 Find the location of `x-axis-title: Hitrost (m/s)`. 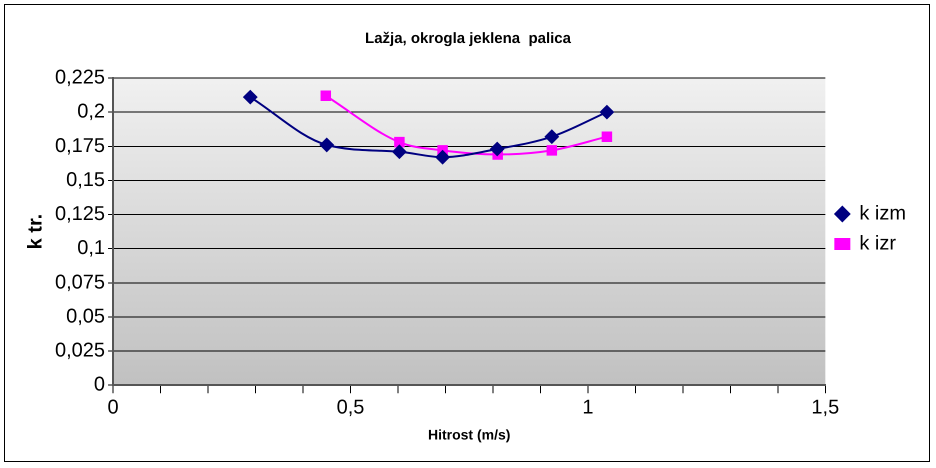

x-axis-title: Hitrost (m/s) is located at coordinates (469, 434).